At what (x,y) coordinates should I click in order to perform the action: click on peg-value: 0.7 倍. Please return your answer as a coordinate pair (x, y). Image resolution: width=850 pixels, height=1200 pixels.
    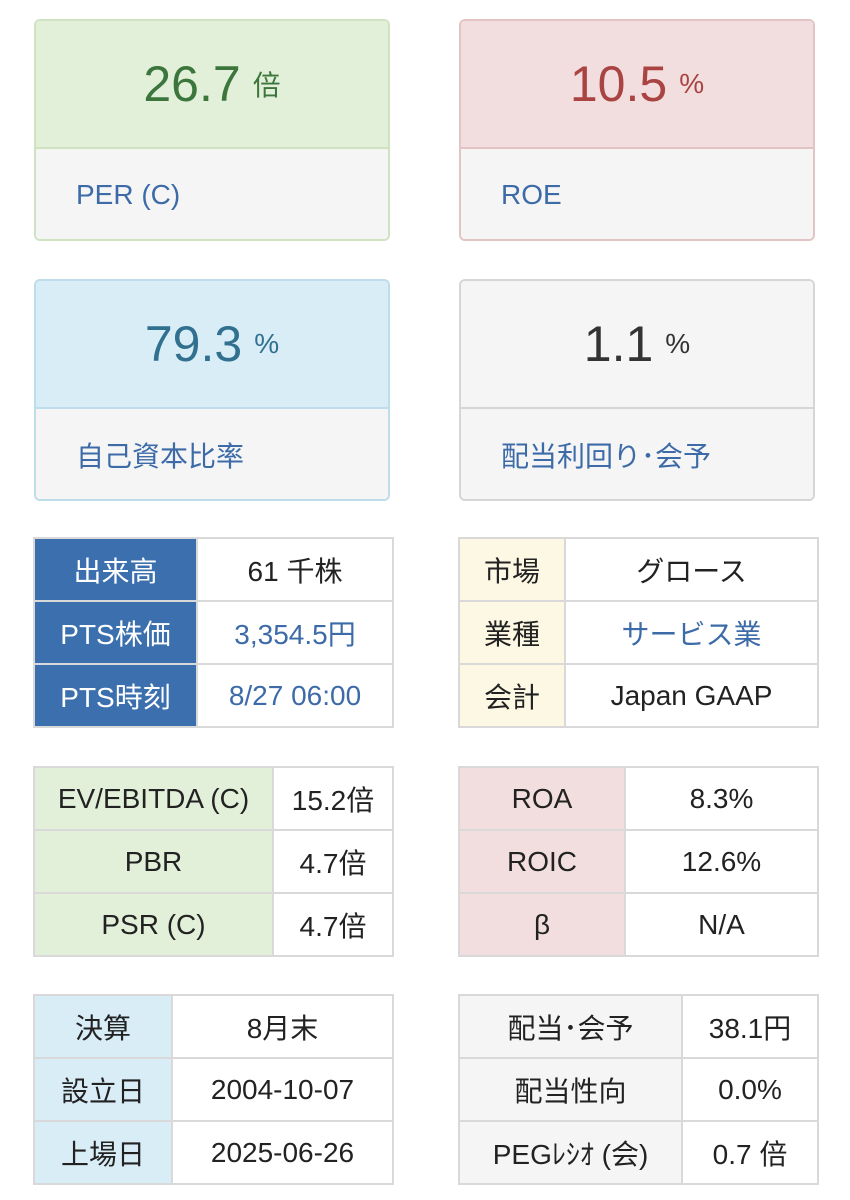
    Looking at the image, I should click on (750, 1152).